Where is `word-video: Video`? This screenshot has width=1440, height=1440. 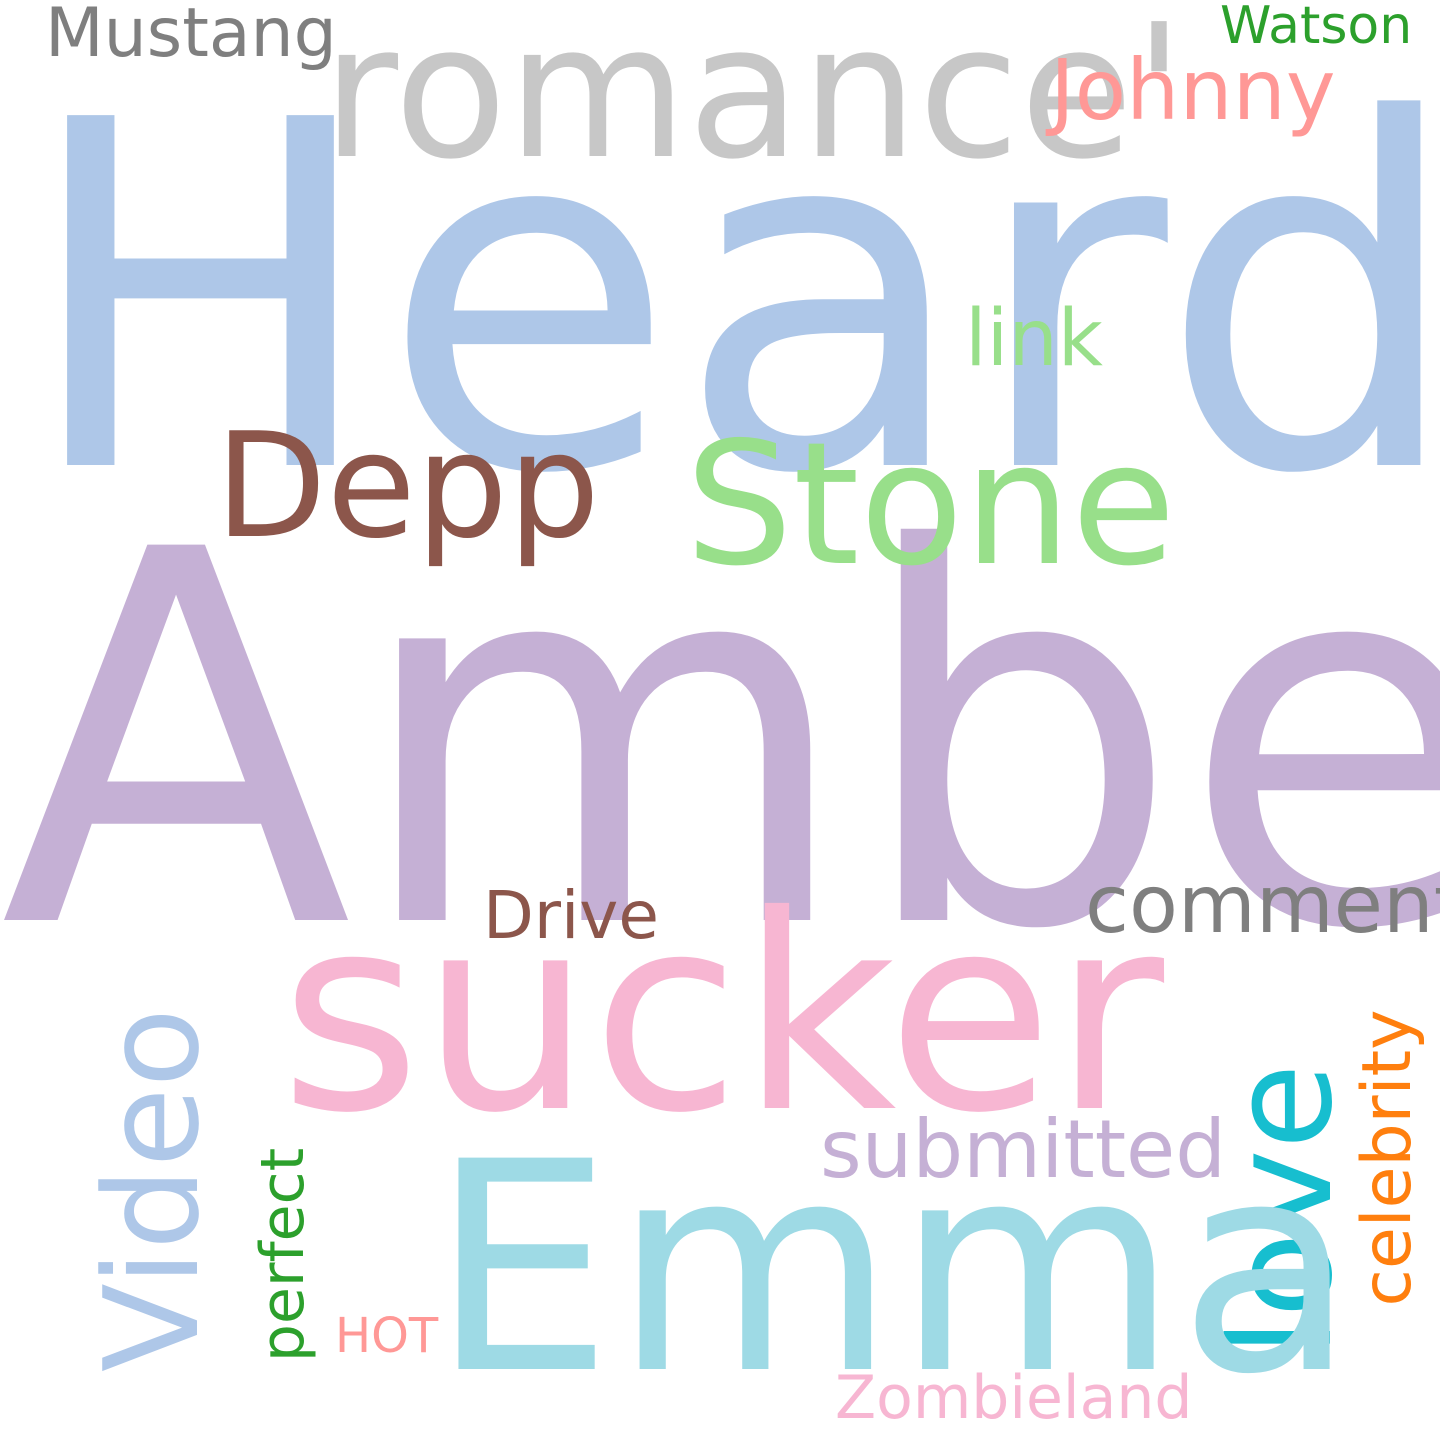
word-video: Video is located at coordinates (152, 1190).